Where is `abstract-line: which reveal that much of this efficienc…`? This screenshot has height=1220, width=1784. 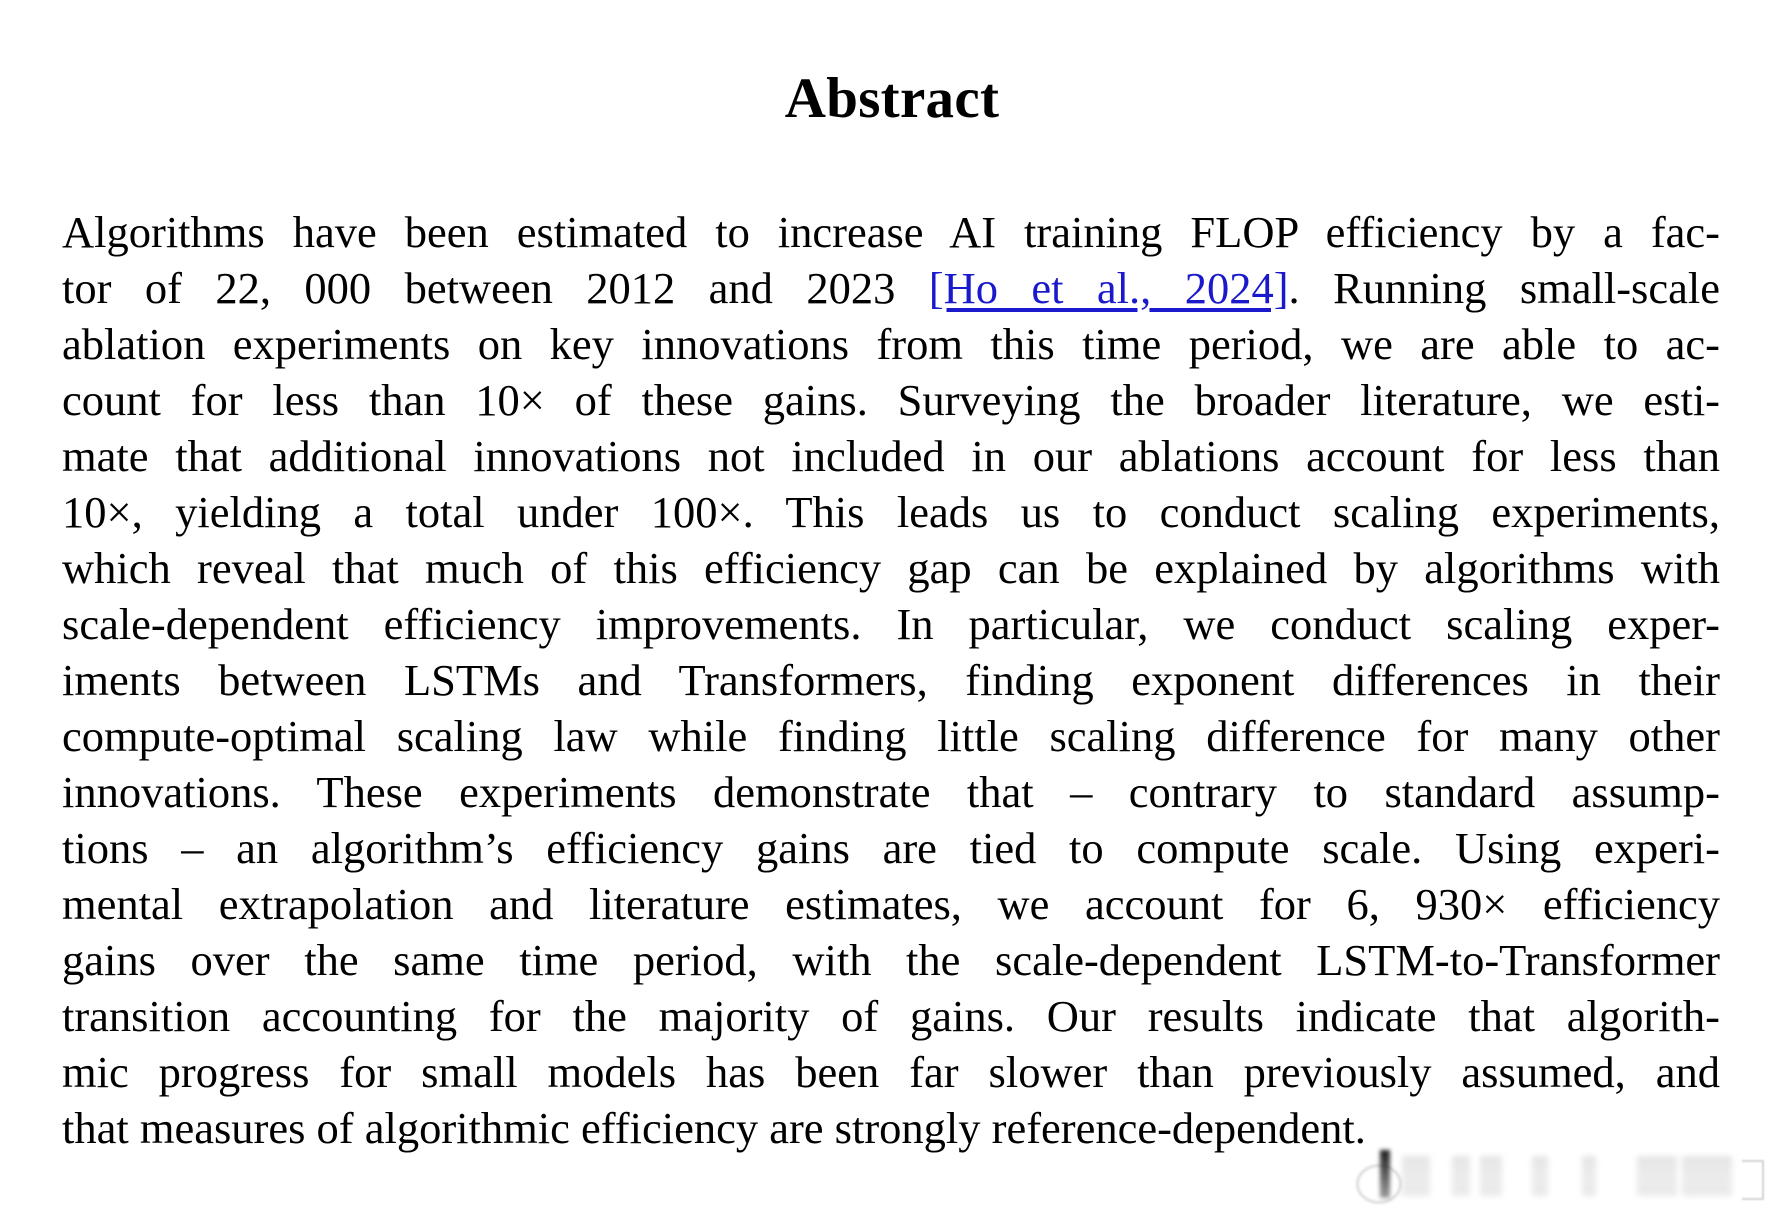 abstract-line: which reveal that much of this efficienc… is located at coordinates (891, 568).